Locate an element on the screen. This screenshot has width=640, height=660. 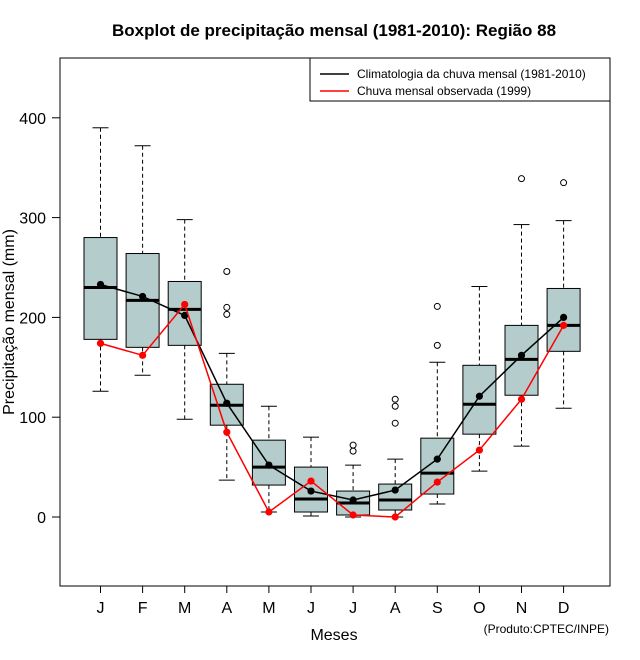
product-credit: (Produto:CPTEC/INPE) is located at coordinates (546, 629).